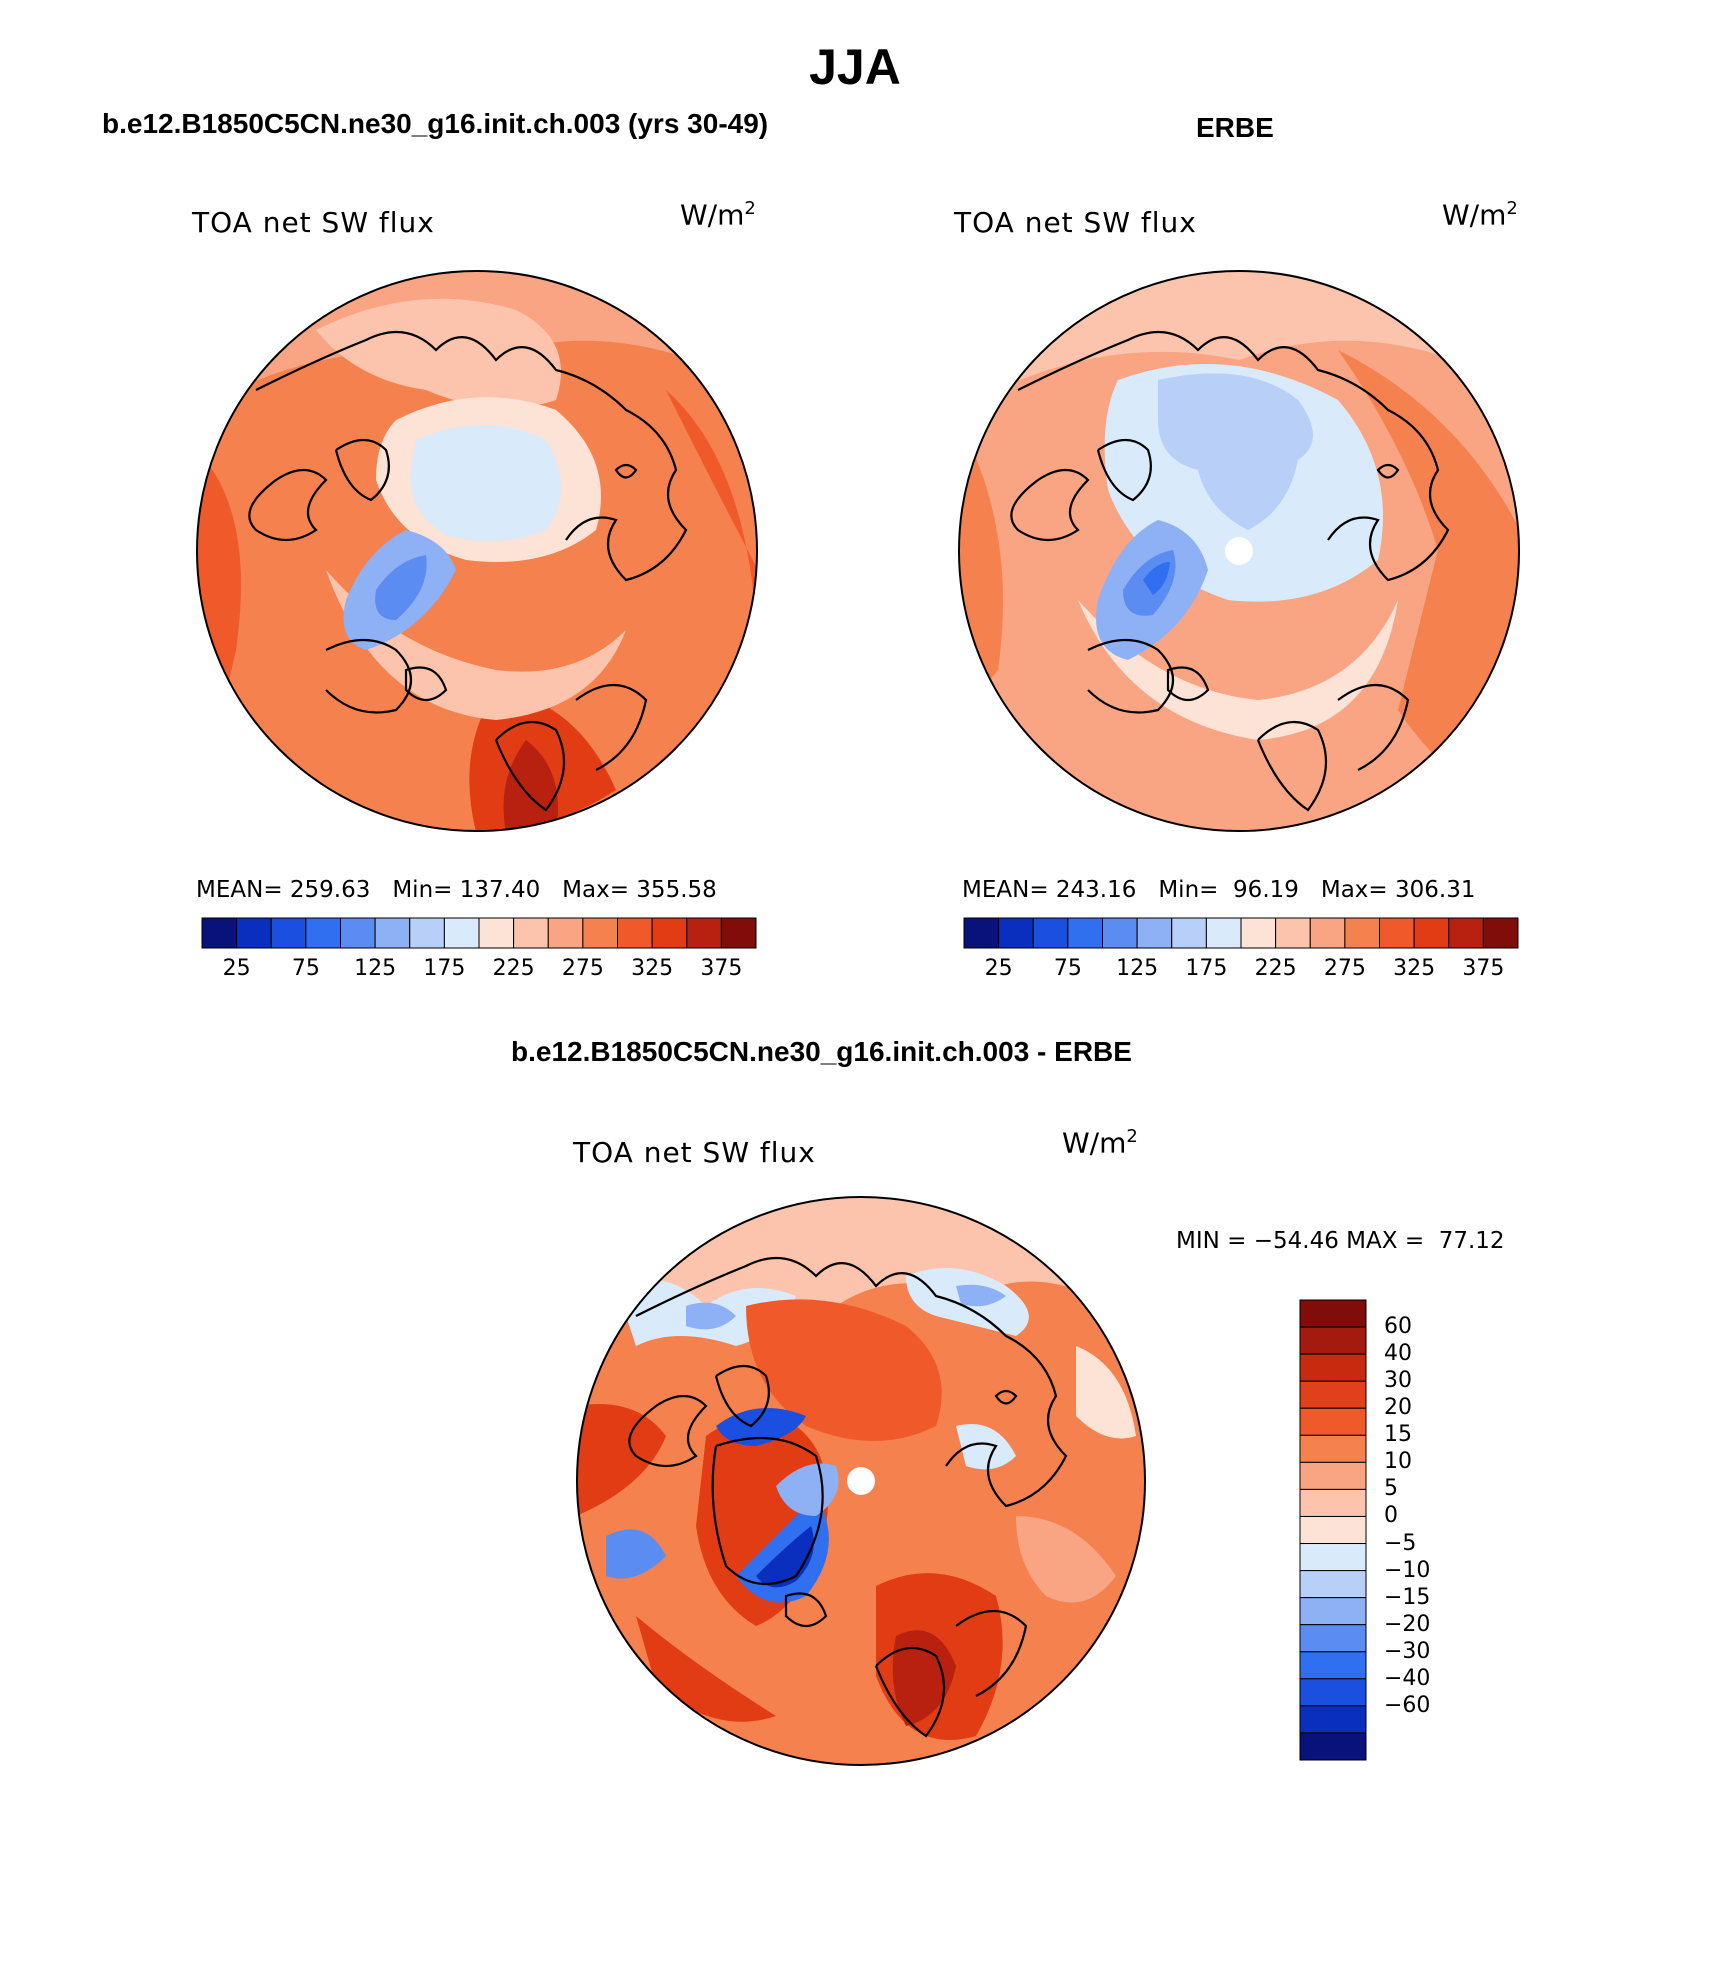 The width and height of the screenshot is (1710, 1972). I want to click on obs-colorbar, so click(1241, 933).